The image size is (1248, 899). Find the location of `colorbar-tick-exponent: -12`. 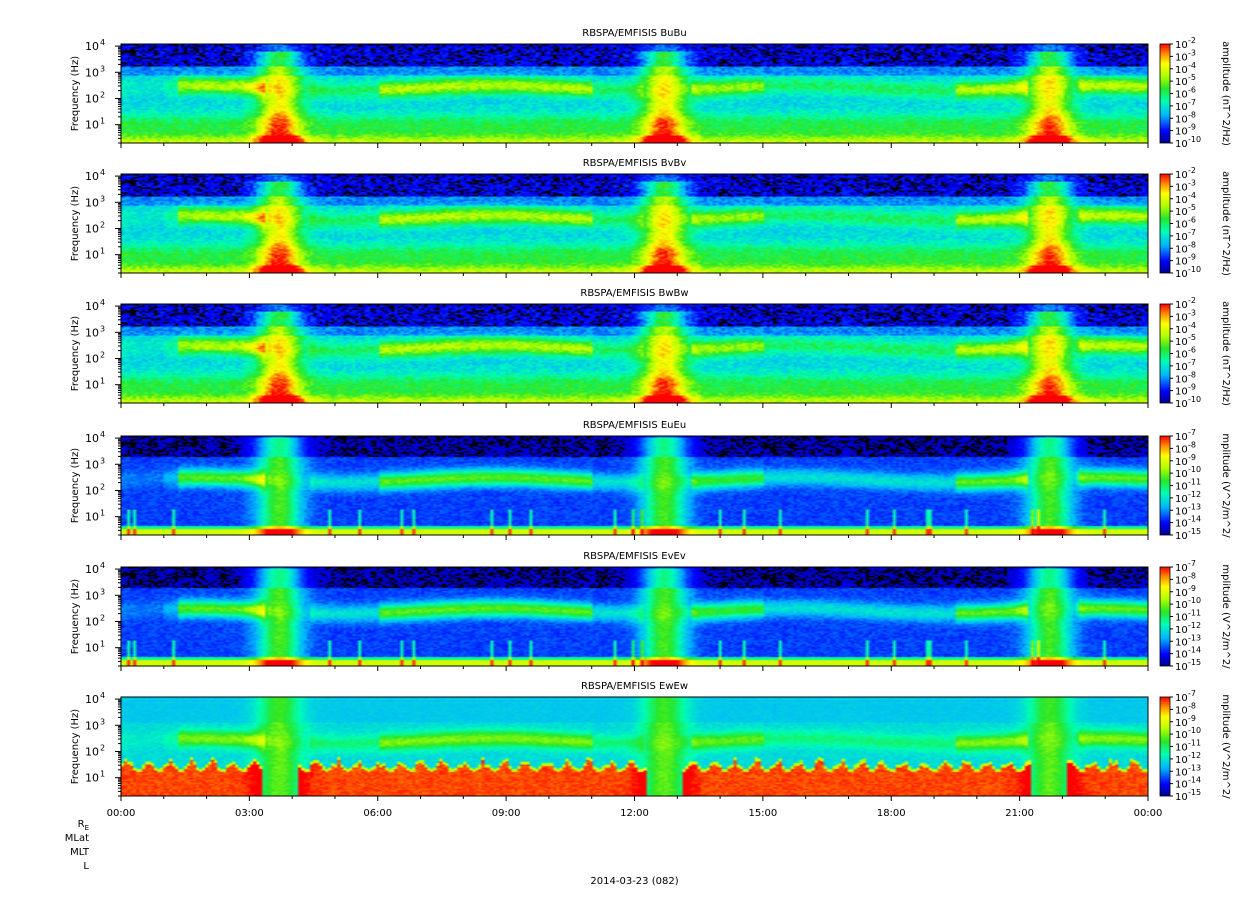

colorbar-tick-exponent: -12 is located at coordinates (1194, 755).